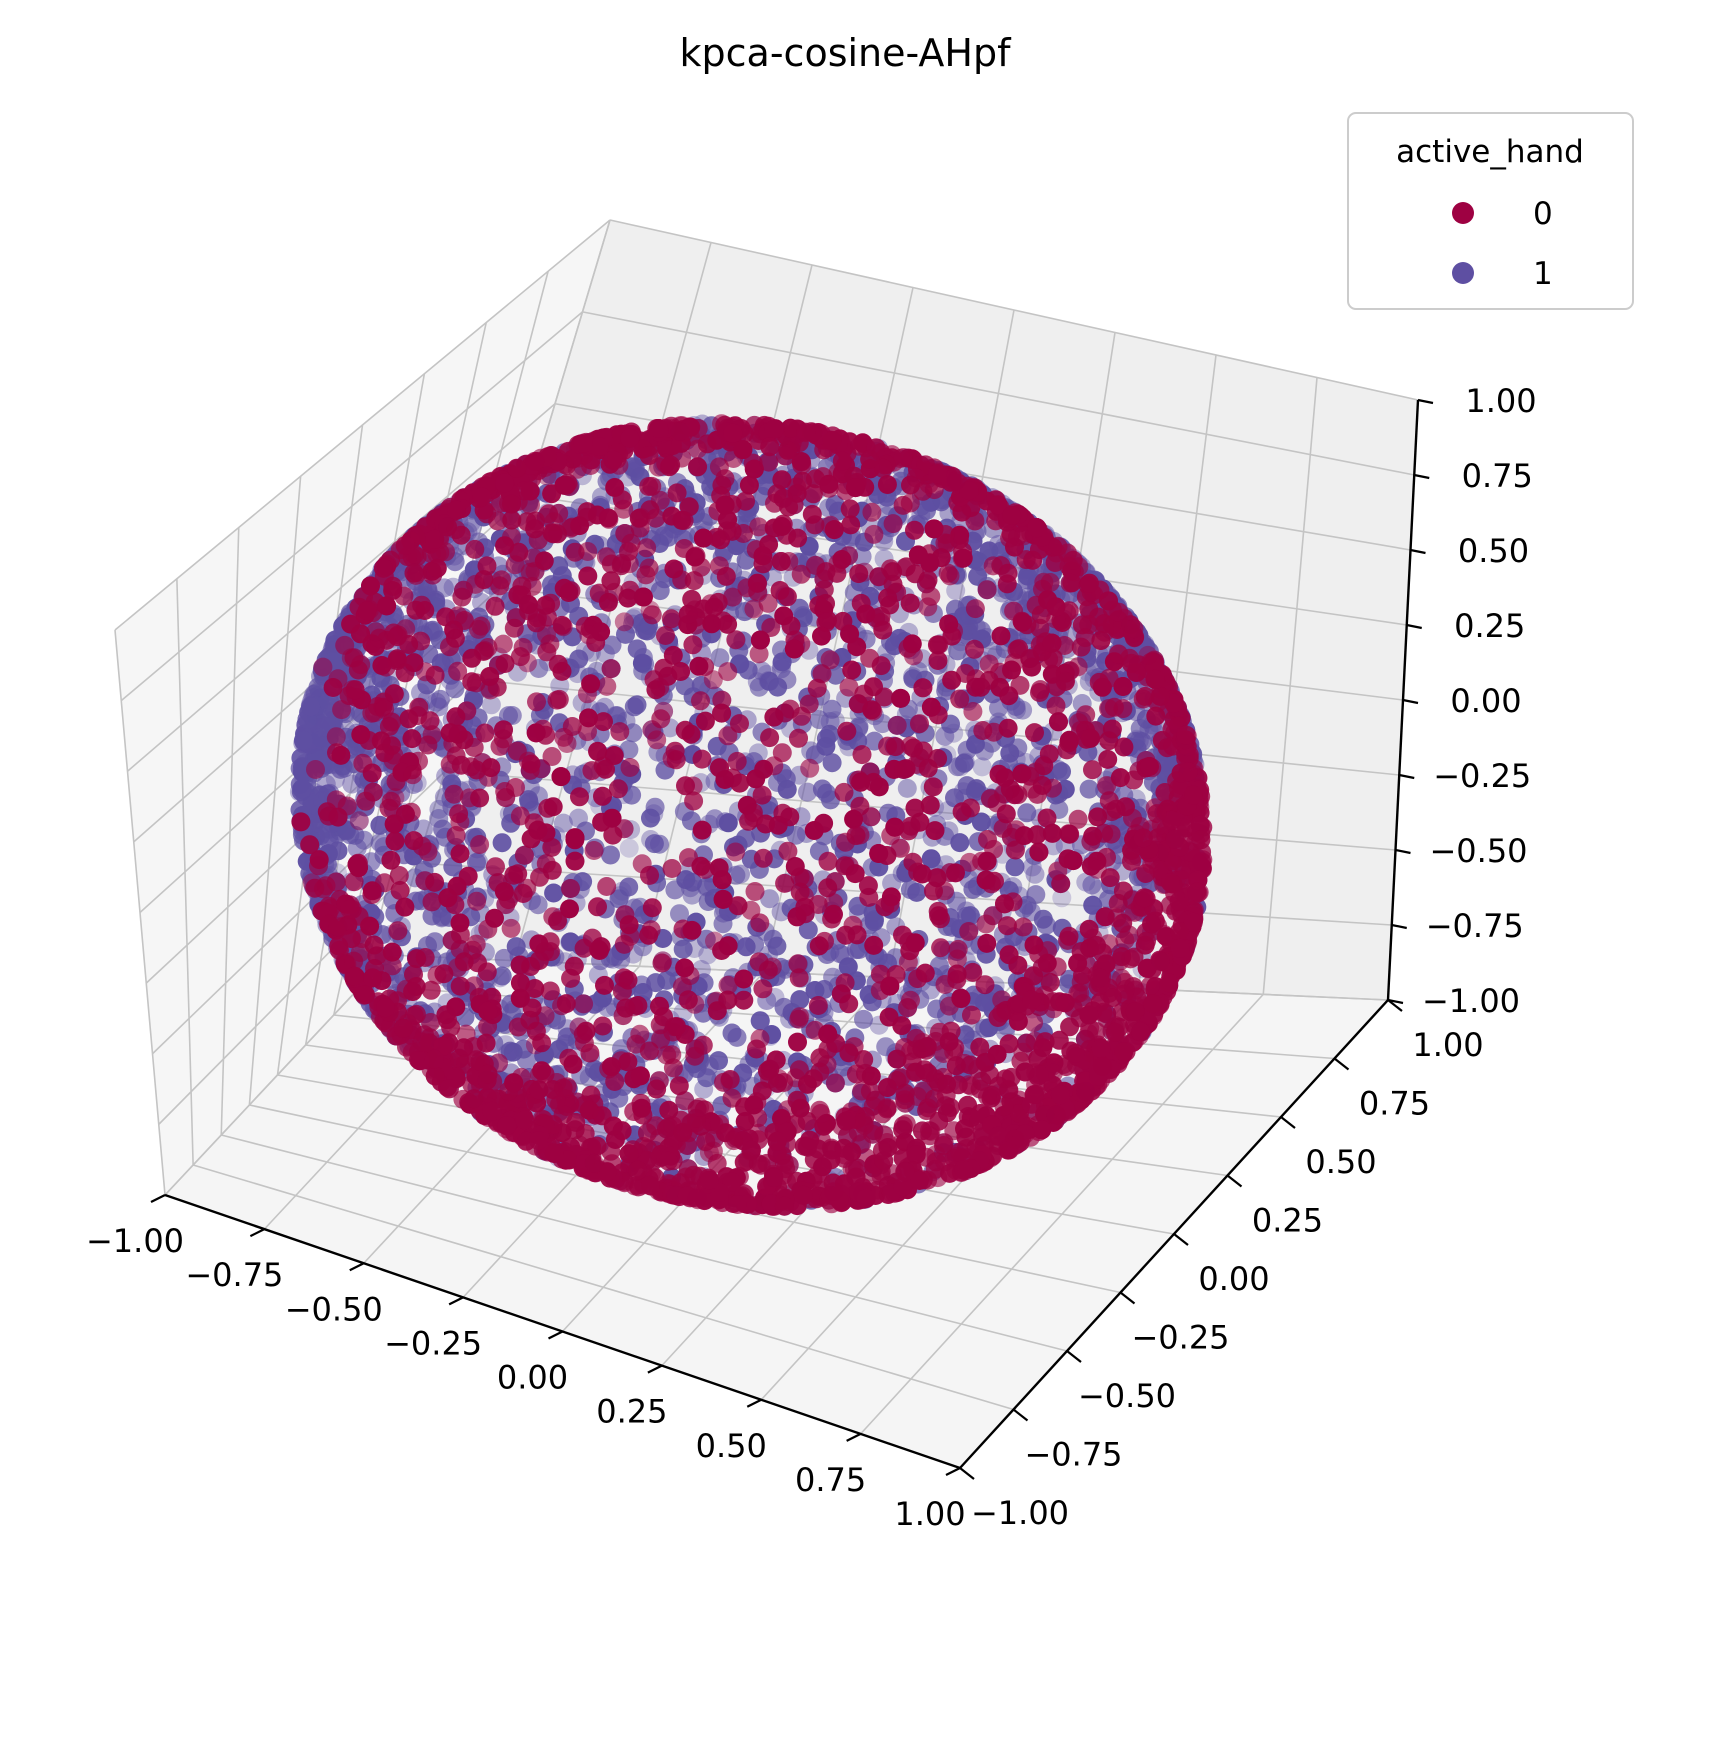 The height and width of the screenshot is (1740, 1728). Describe the element at coordinates (1290, 686) in the screenshot. I see `grid-x-back` at that location.